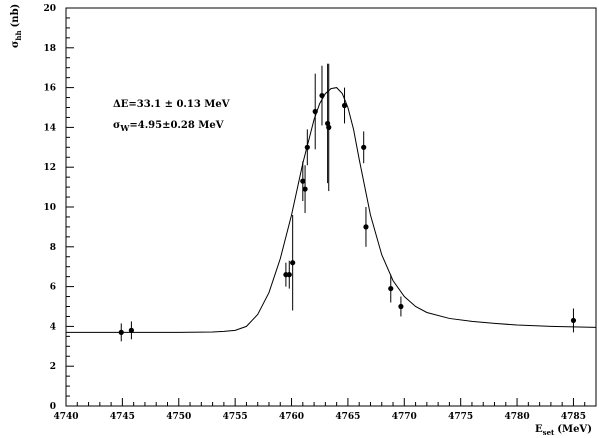 Image resolution: width=599 pixels, height=438 pixels. Describe the element at coordinates (65, 417) in the screenshot. I see `x-tick-label: 4740` at that location.